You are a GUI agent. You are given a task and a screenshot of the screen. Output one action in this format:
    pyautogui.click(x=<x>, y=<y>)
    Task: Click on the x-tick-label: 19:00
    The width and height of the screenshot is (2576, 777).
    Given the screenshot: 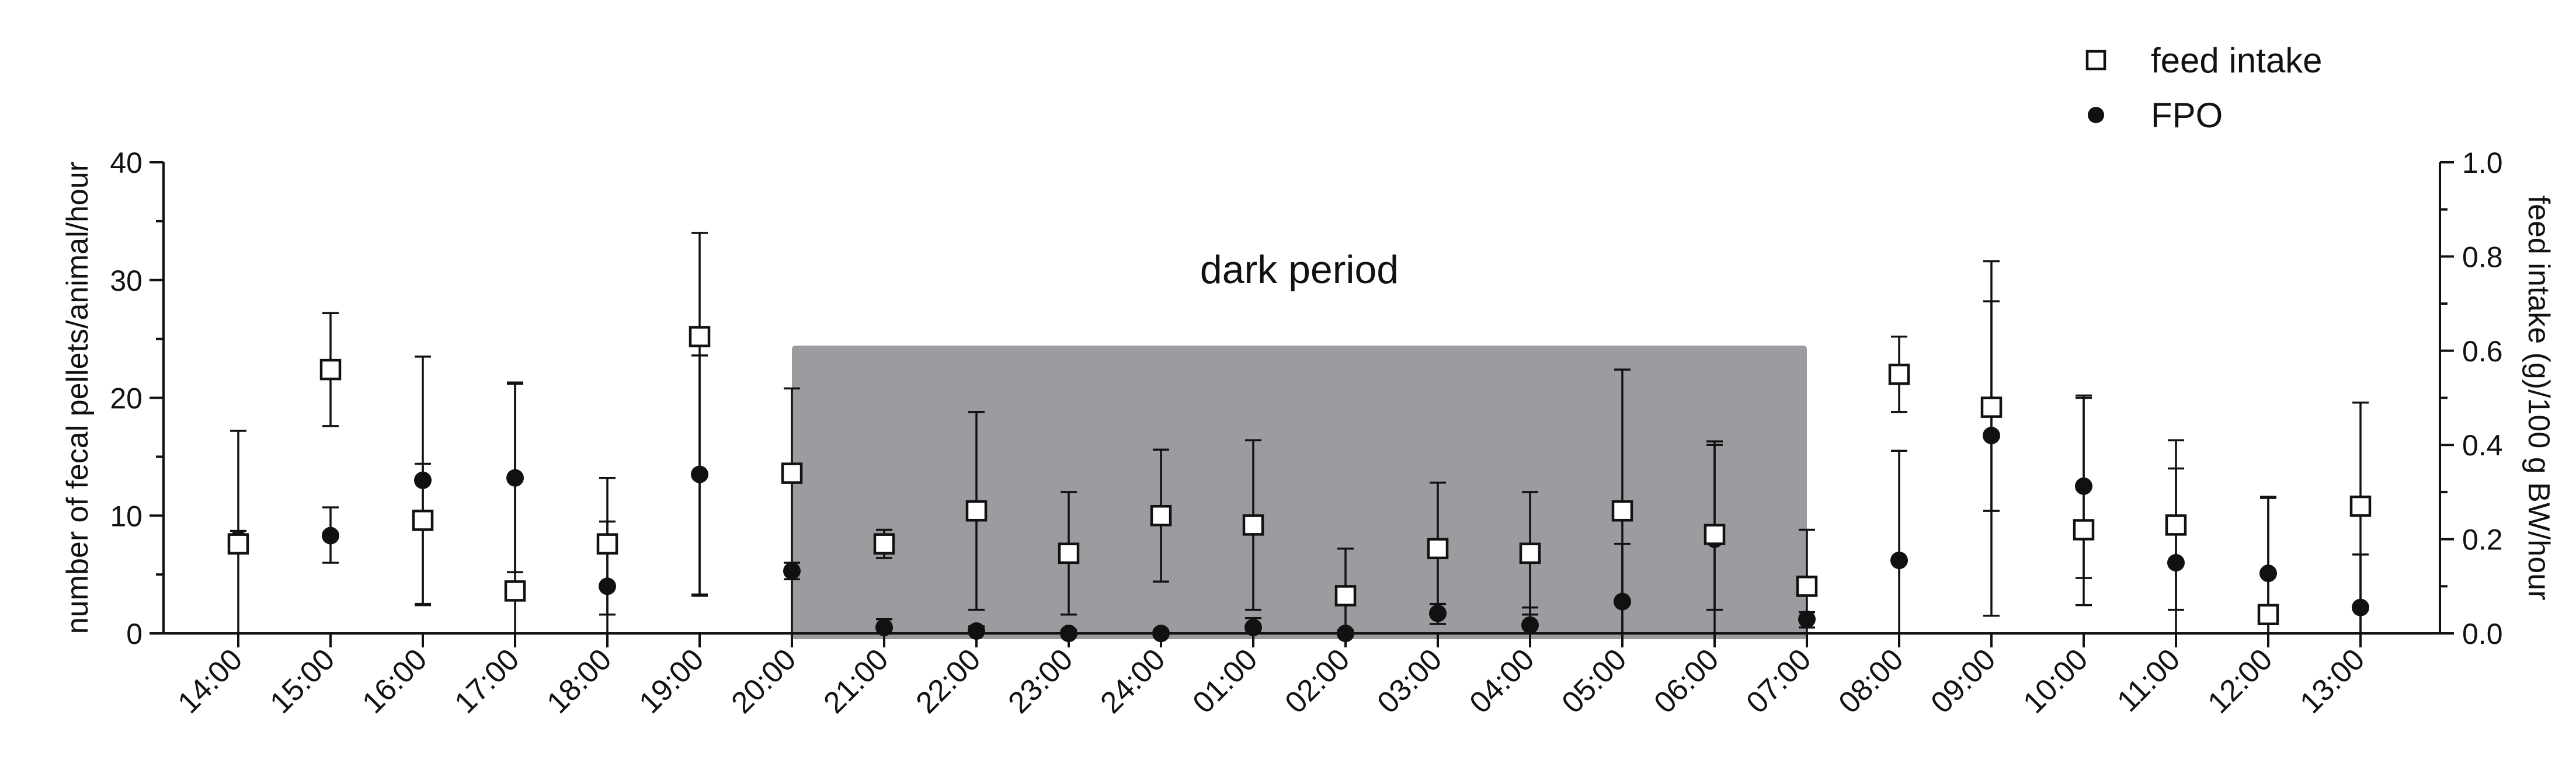 What is the action you would take?
    pyautogui.click(x=671, y=681)
    